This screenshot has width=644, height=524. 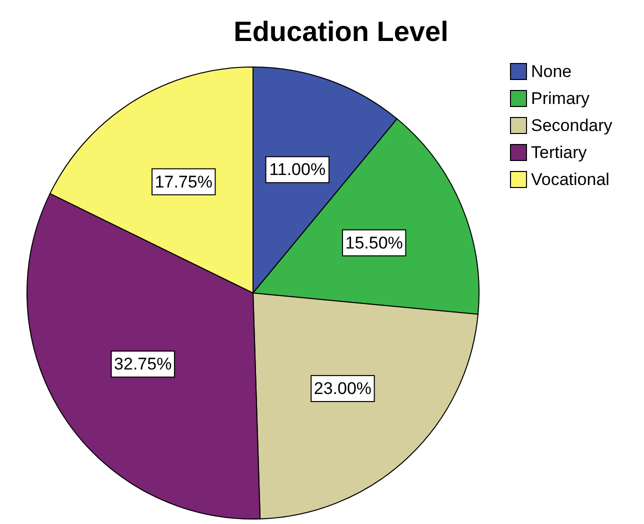 I want to click on data-label: 15.50%, so click(x=374, y=242).